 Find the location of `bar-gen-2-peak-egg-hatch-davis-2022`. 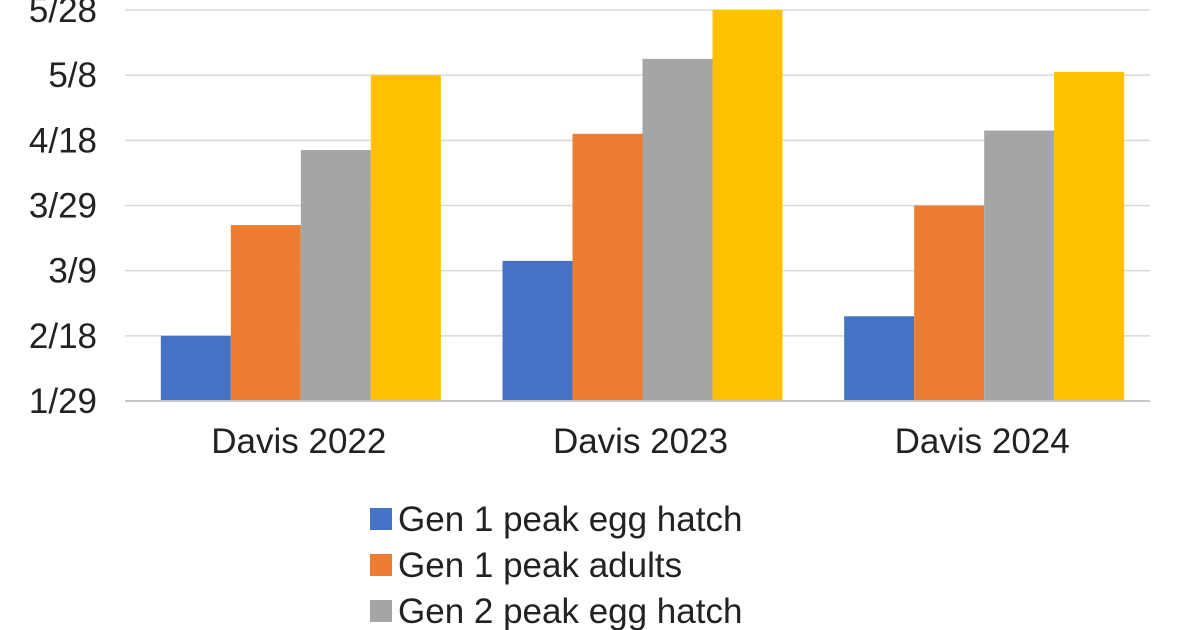

bar-gen-2-peak-egg-hatch-davis-2022 is located at coordinates (335, 275).